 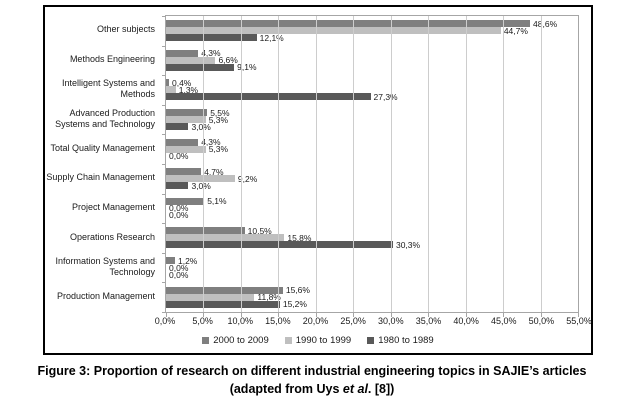 What do you see at coordinates (271, 37) in the screenshot?
I see `bar-value-label: 12,1%` at bounding box center [271, 37].